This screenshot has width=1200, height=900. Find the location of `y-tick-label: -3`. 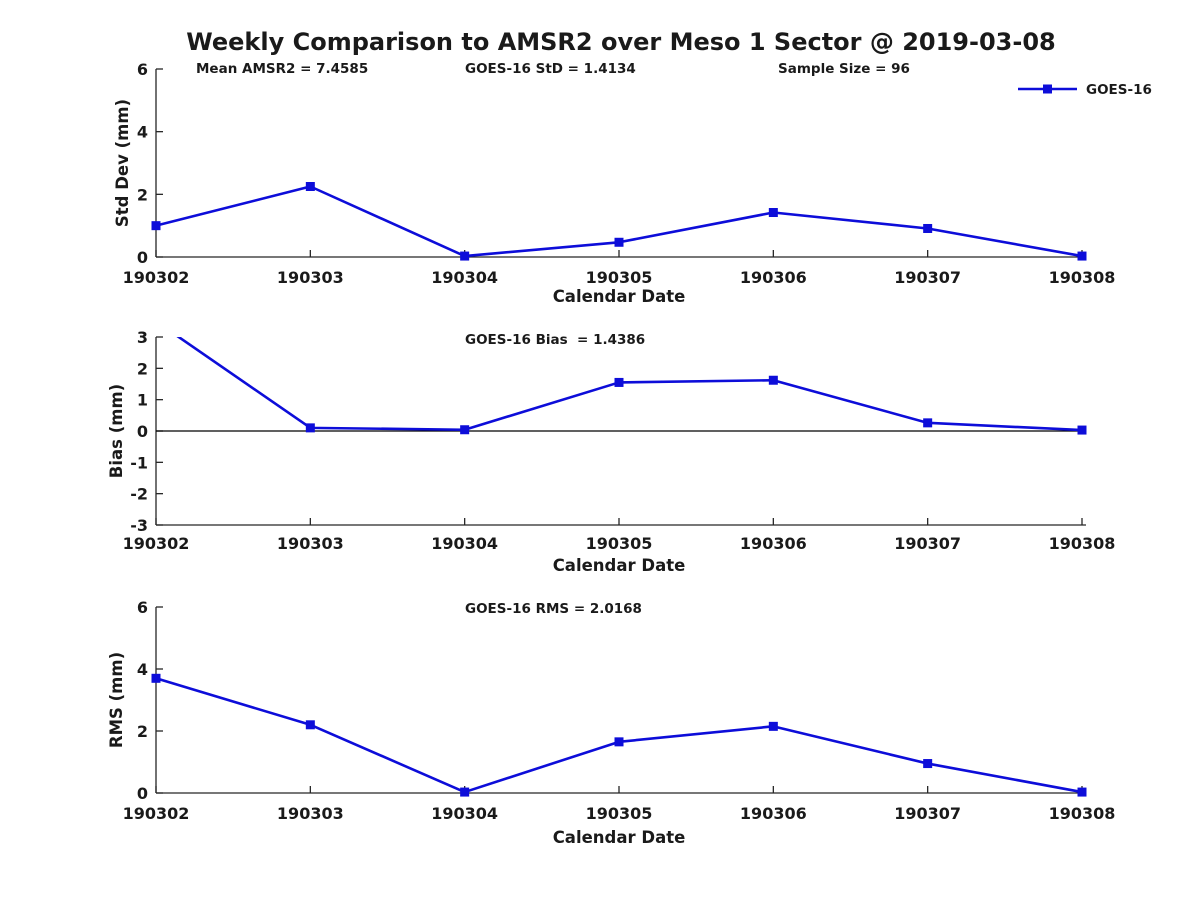

y-tick-label: -3 is located at coordinates (139, 525).